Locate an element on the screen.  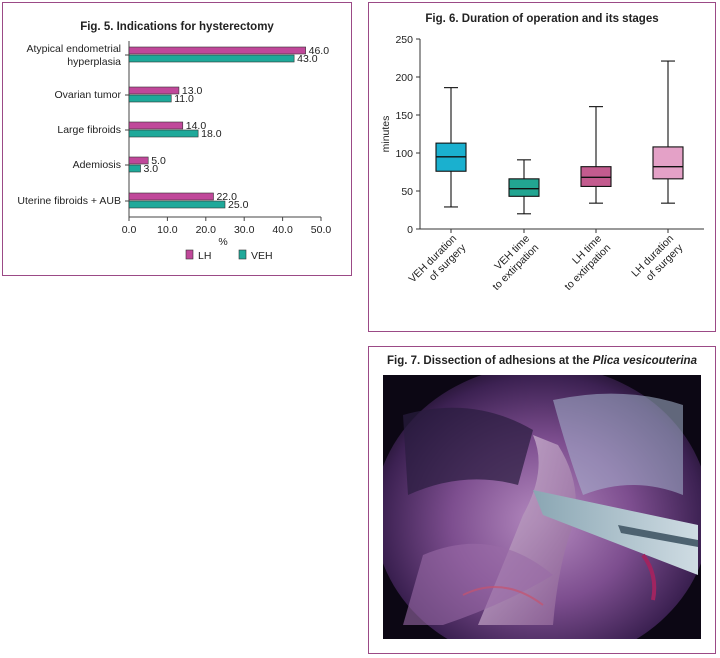
y-tick-label: 0 is located at coordinates (410, 230).